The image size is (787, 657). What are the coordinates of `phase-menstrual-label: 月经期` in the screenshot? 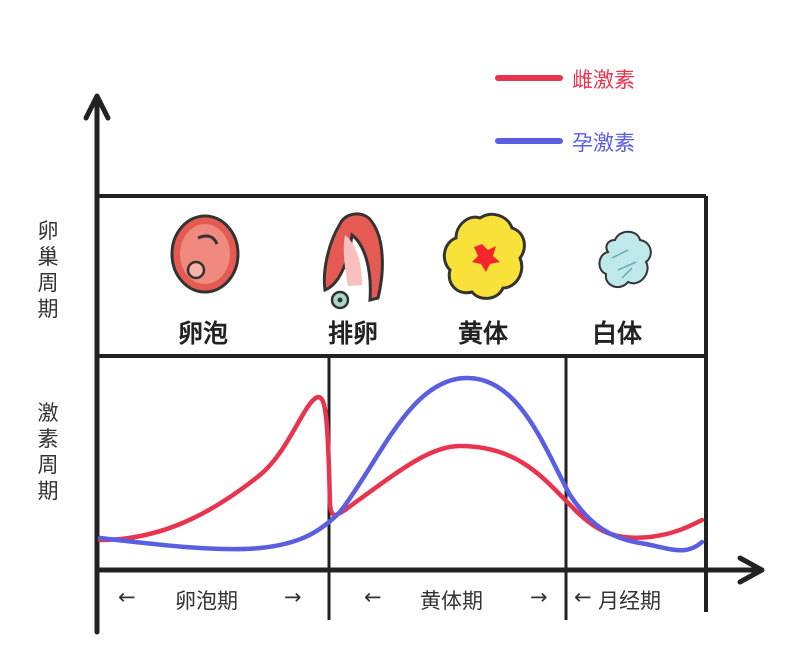 It's located at (629, 601).